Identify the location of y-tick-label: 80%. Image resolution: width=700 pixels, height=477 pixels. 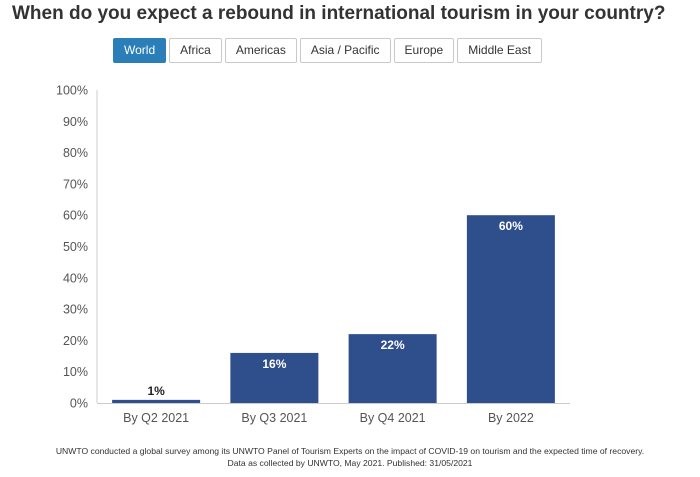
(75, 153).